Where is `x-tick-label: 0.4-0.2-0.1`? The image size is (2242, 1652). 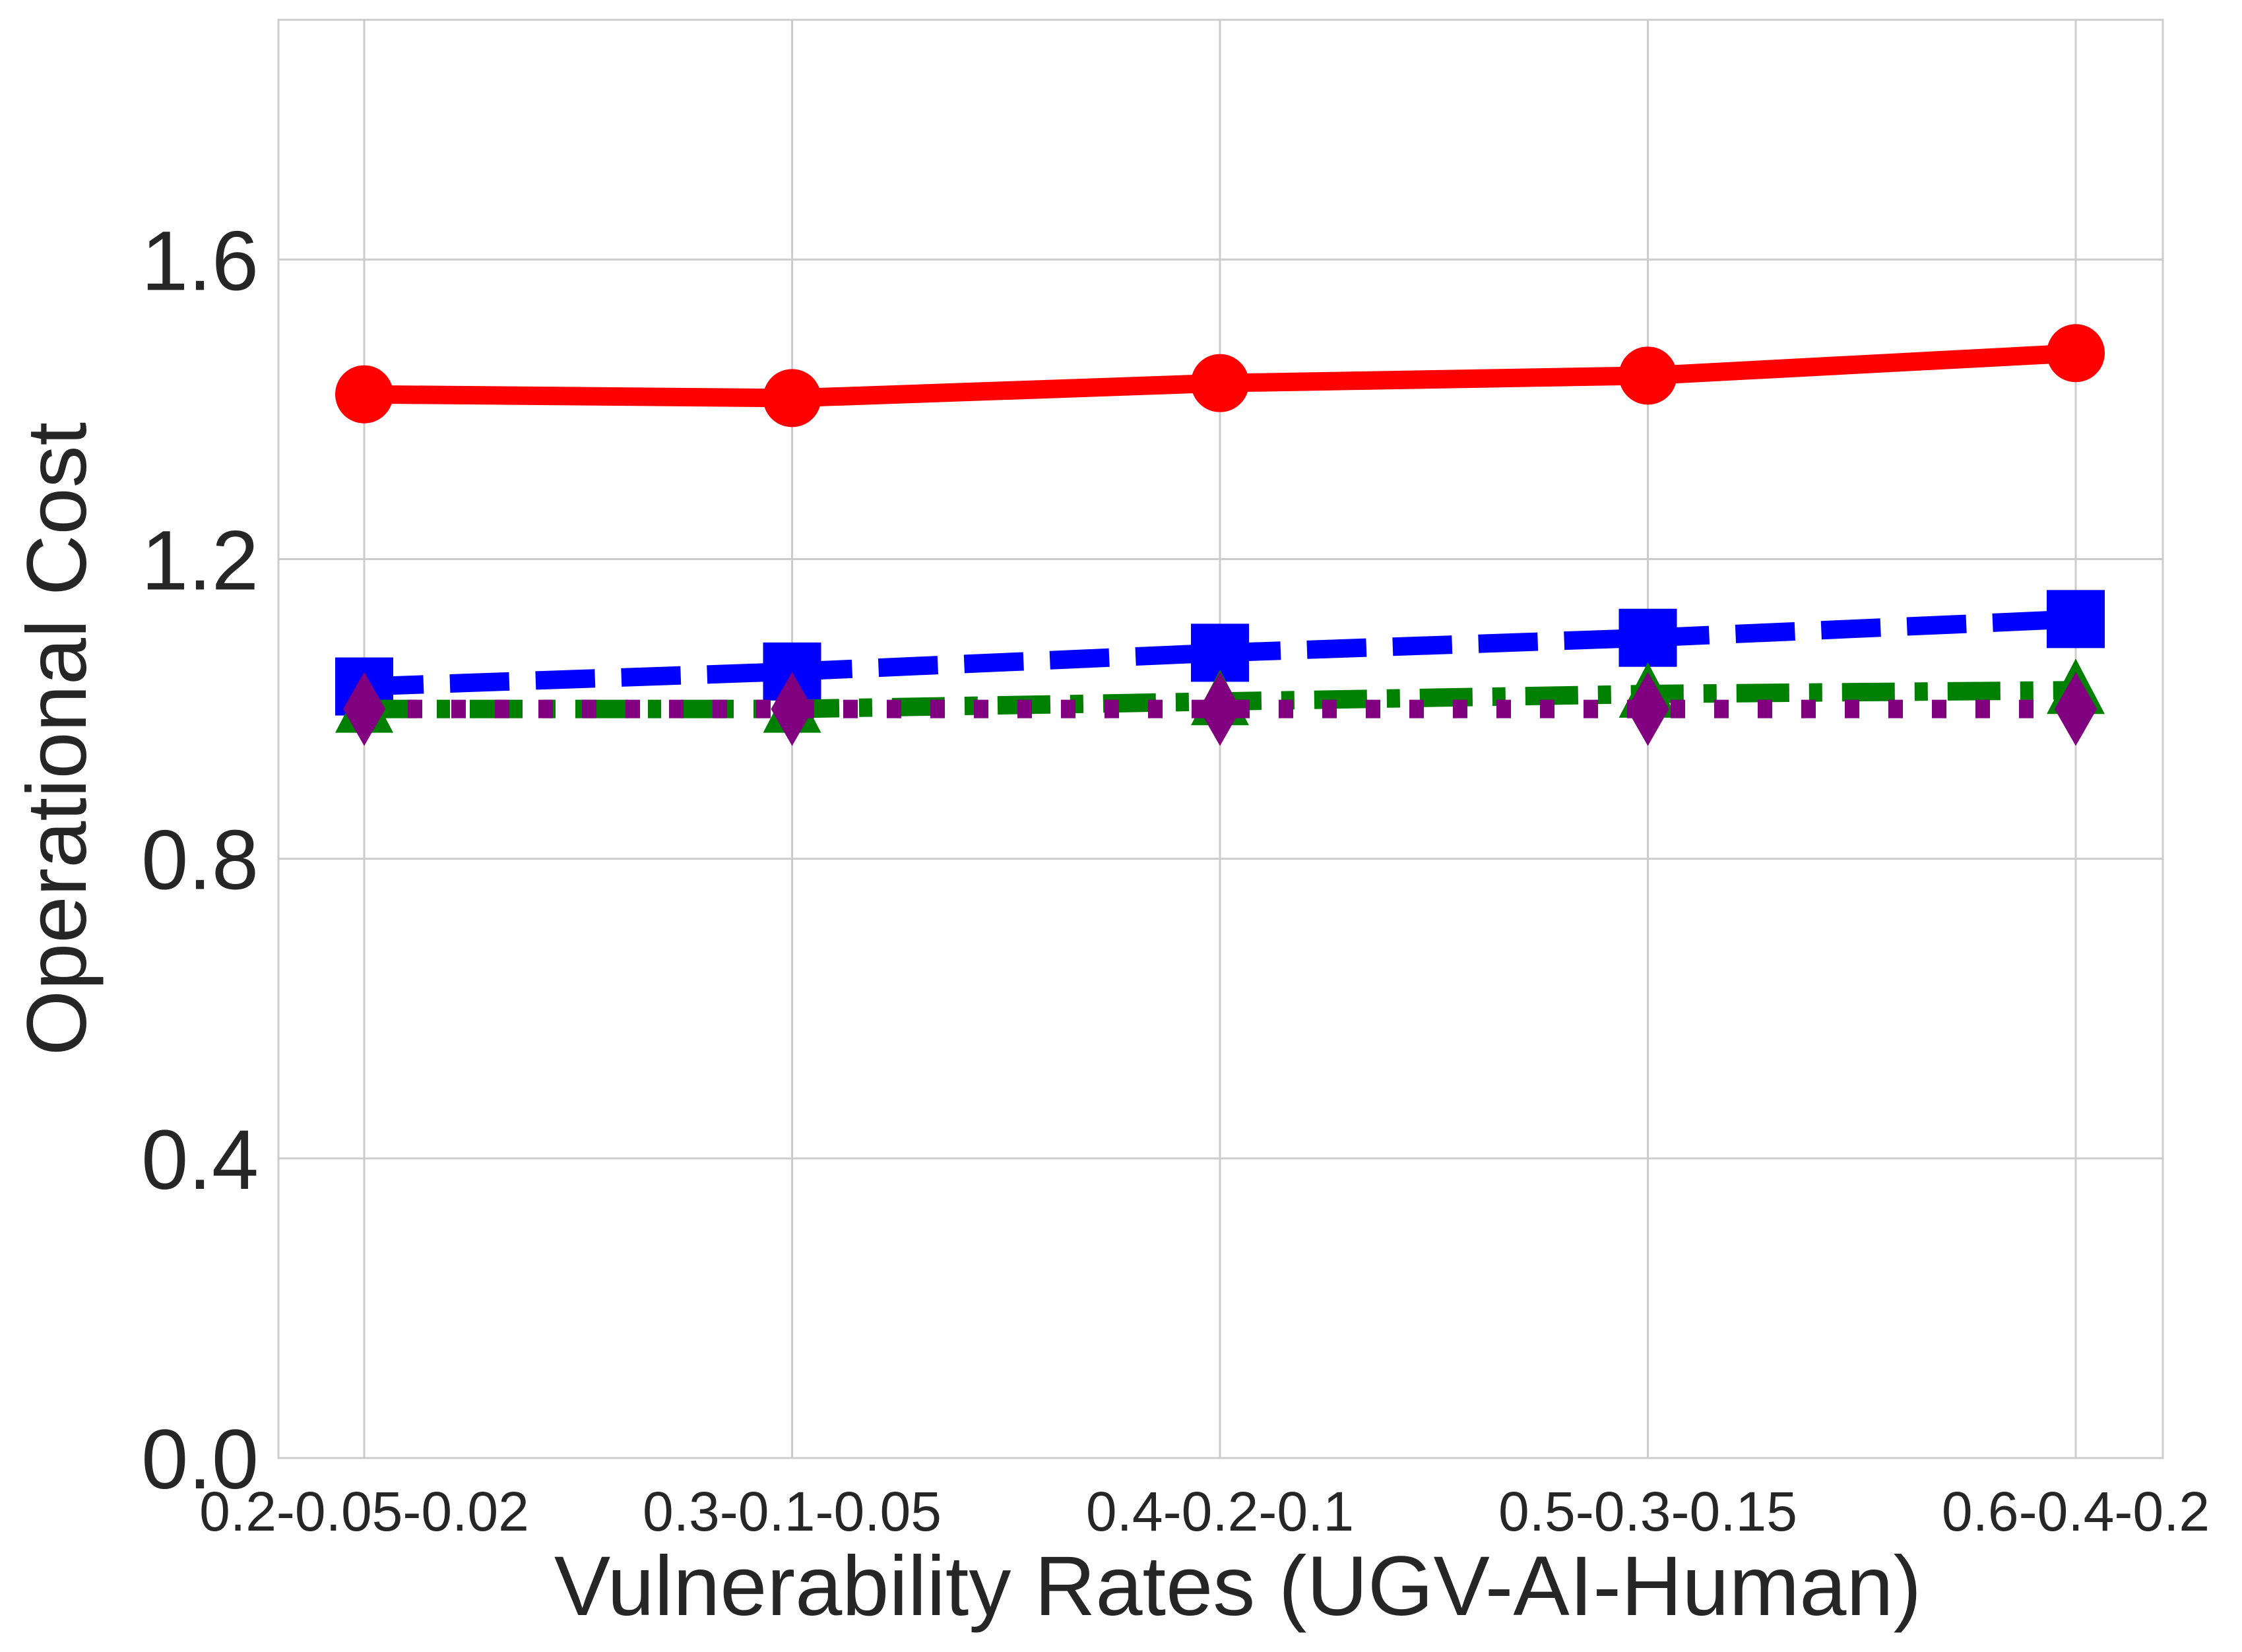
x-tick-label: 0.4-0.2-0.1 is located at coordinates (1220, 1511).